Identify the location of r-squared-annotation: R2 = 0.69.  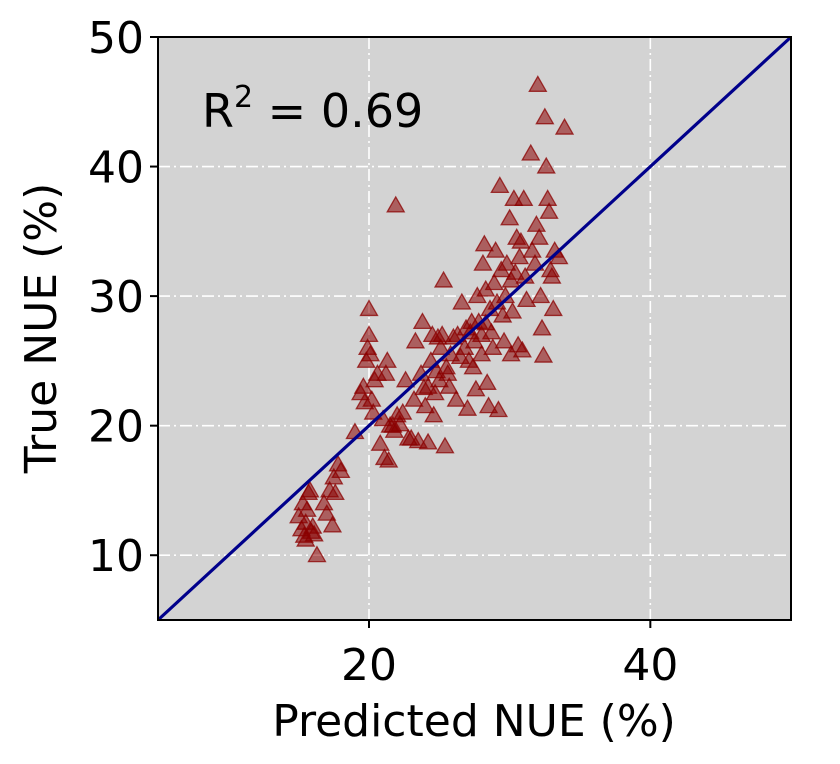
(312, 109).